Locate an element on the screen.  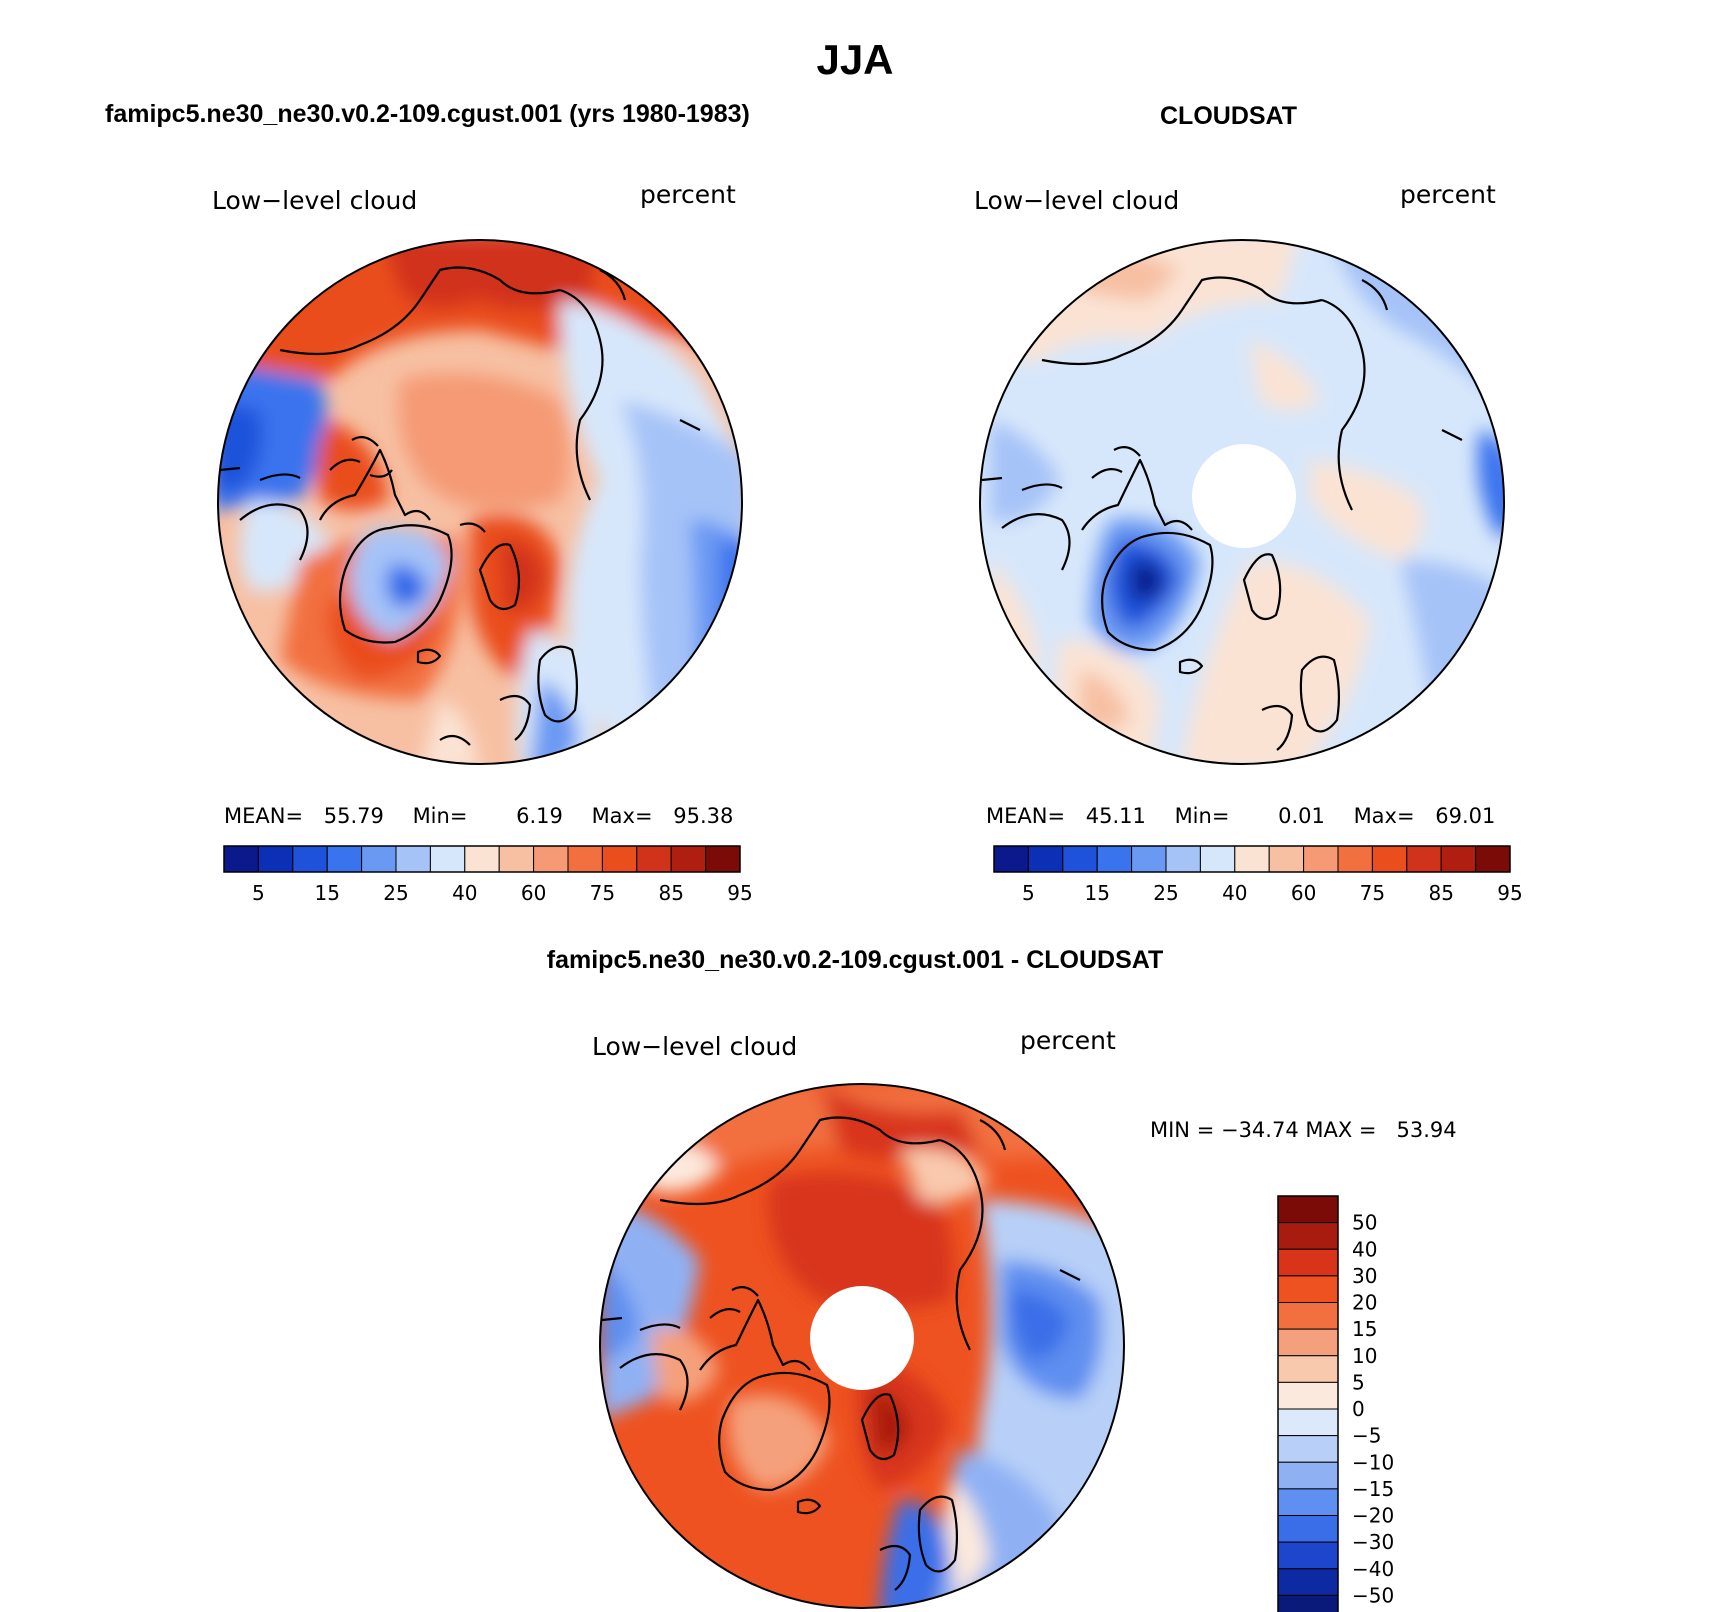
diff-colorbar-tick-label: 40 is located at coordinates (1364, 1249).